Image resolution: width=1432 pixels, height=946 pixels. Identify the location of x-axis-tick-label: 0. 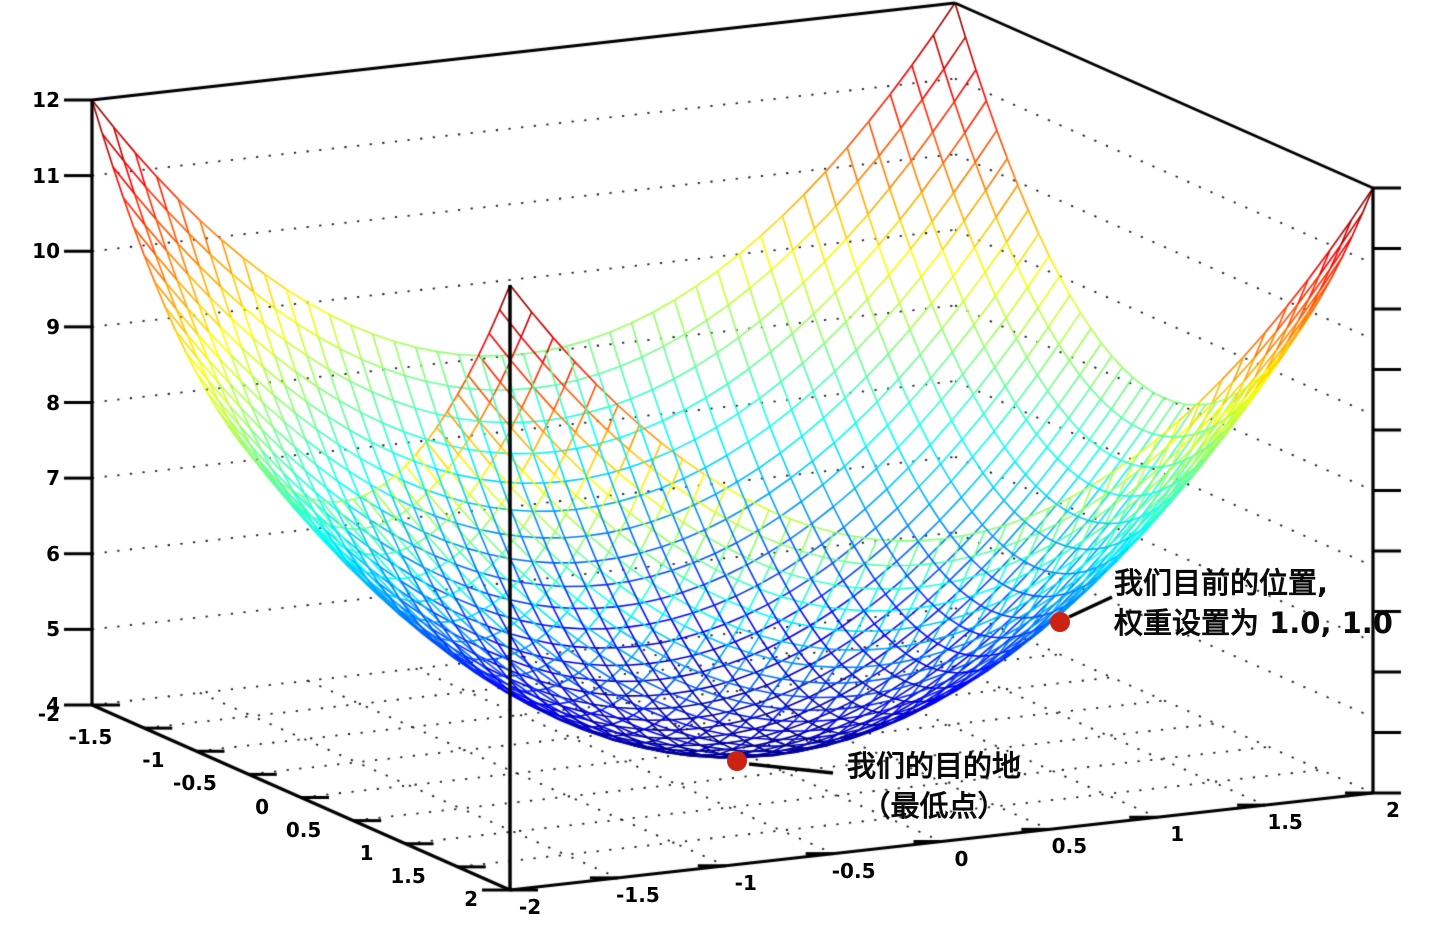
(262, 806).